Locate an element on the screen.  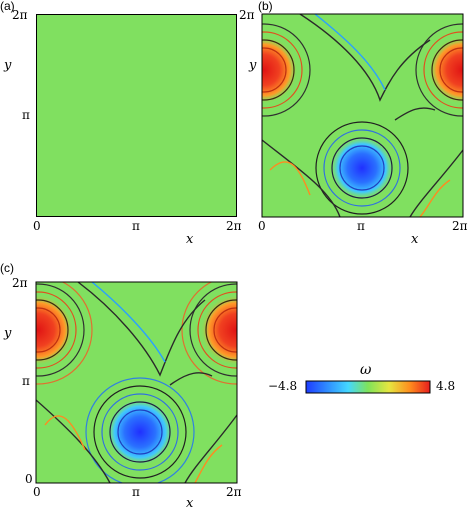
panel-c-xtick-0: 0 is located at coordinates (37, 492).